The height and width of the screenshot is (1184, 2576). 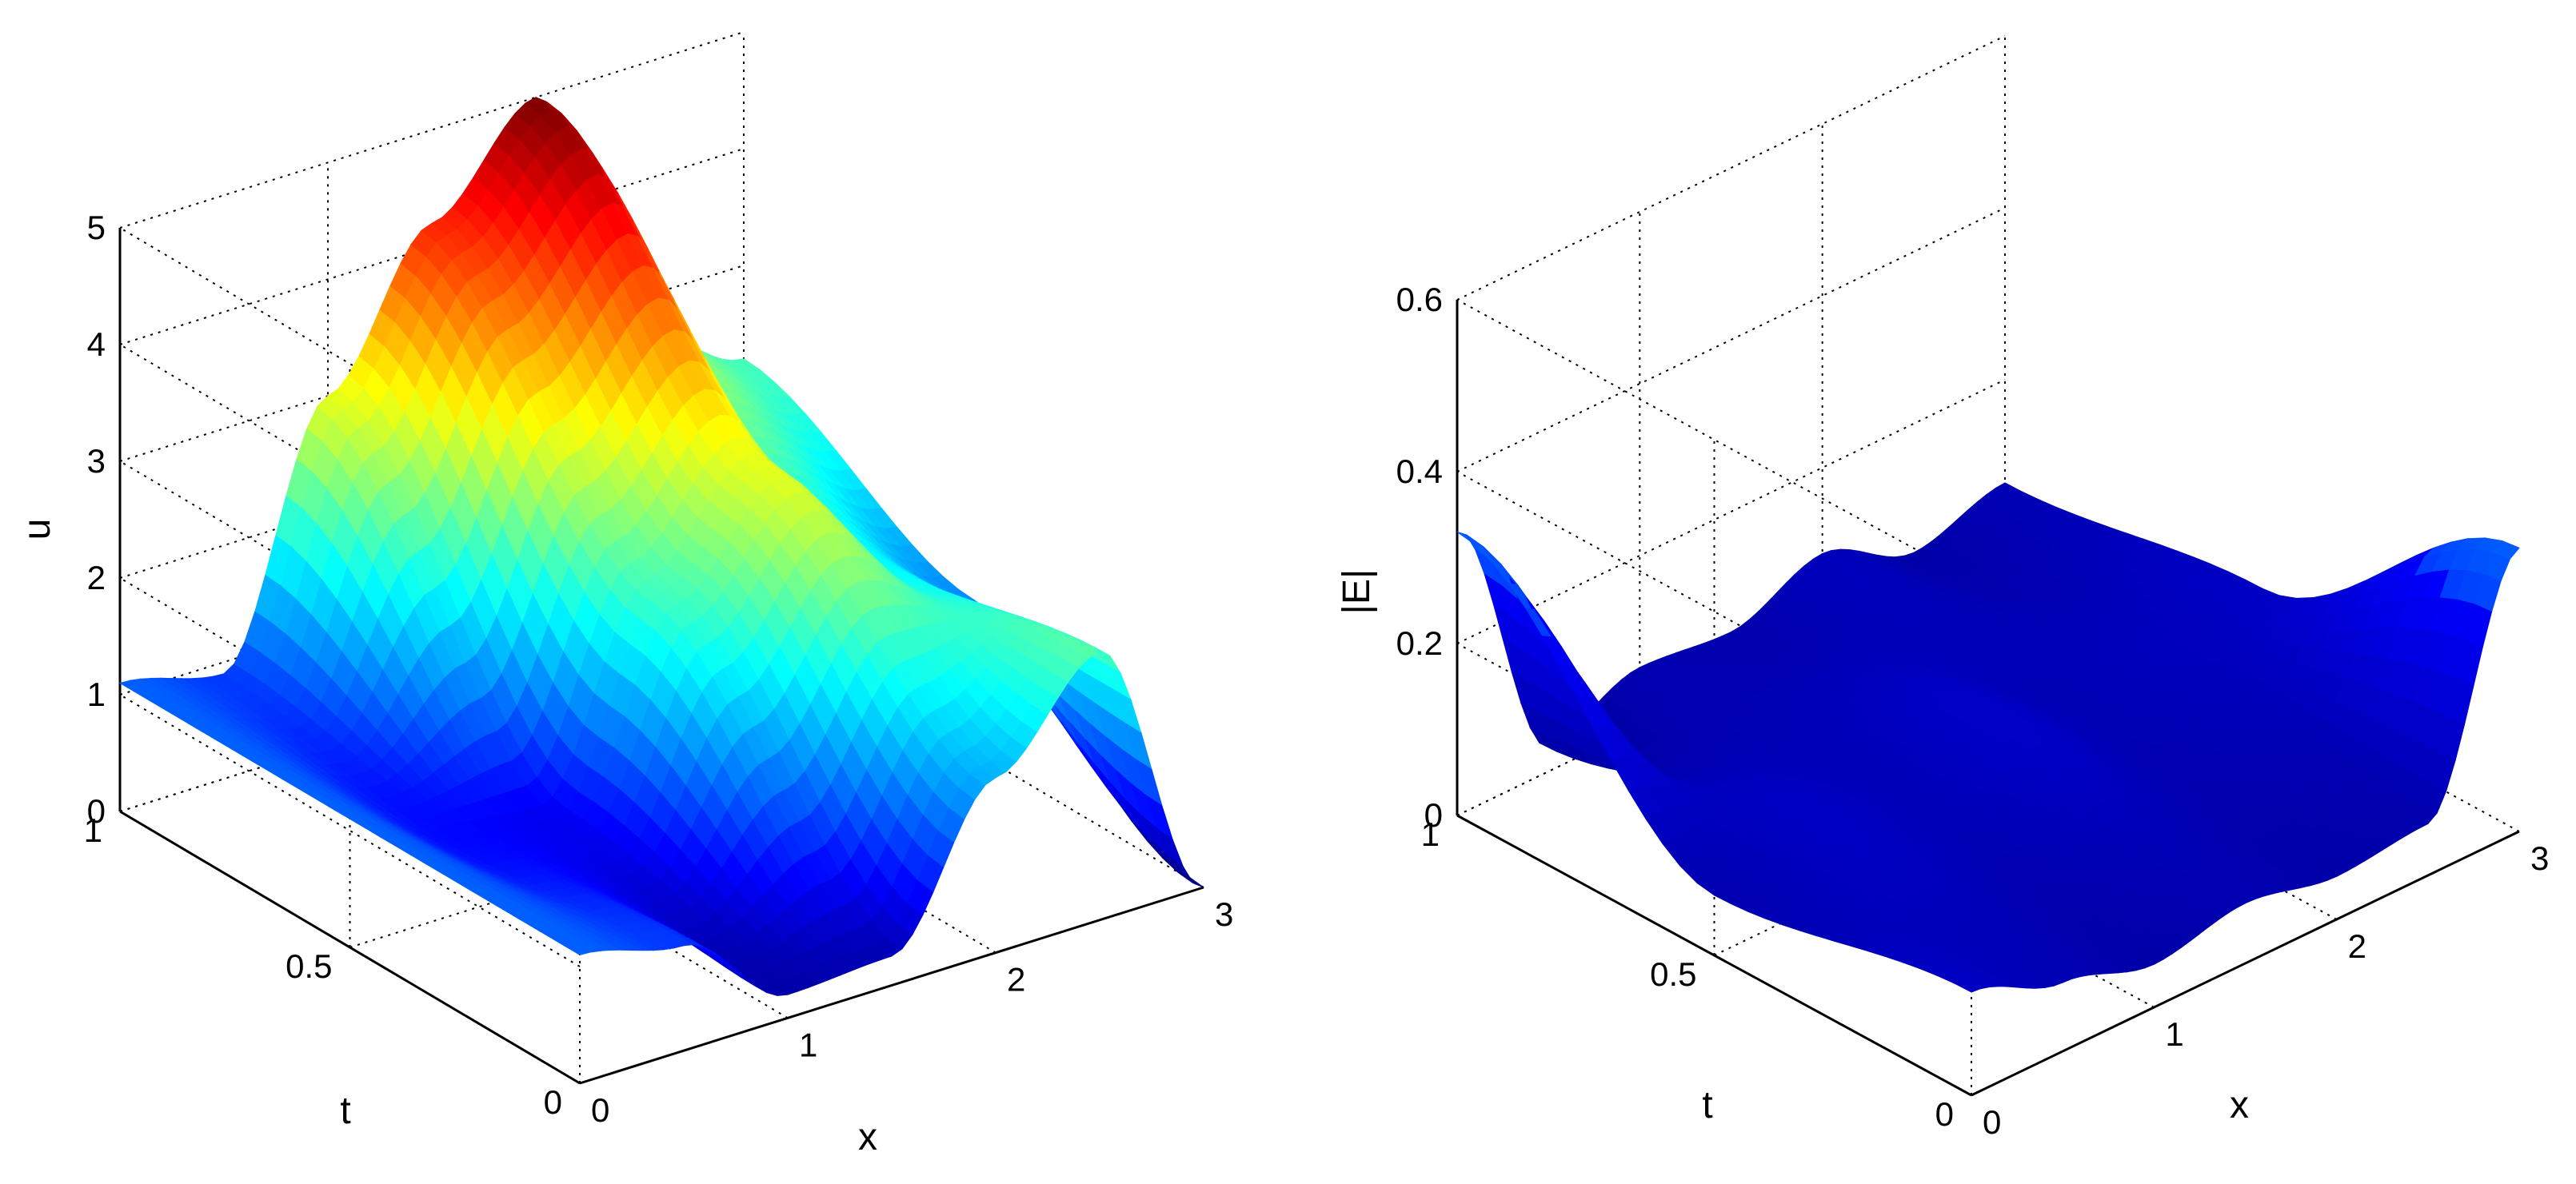 I want to click on z-tick-label: 0.4, so click(x=1420, y=471).